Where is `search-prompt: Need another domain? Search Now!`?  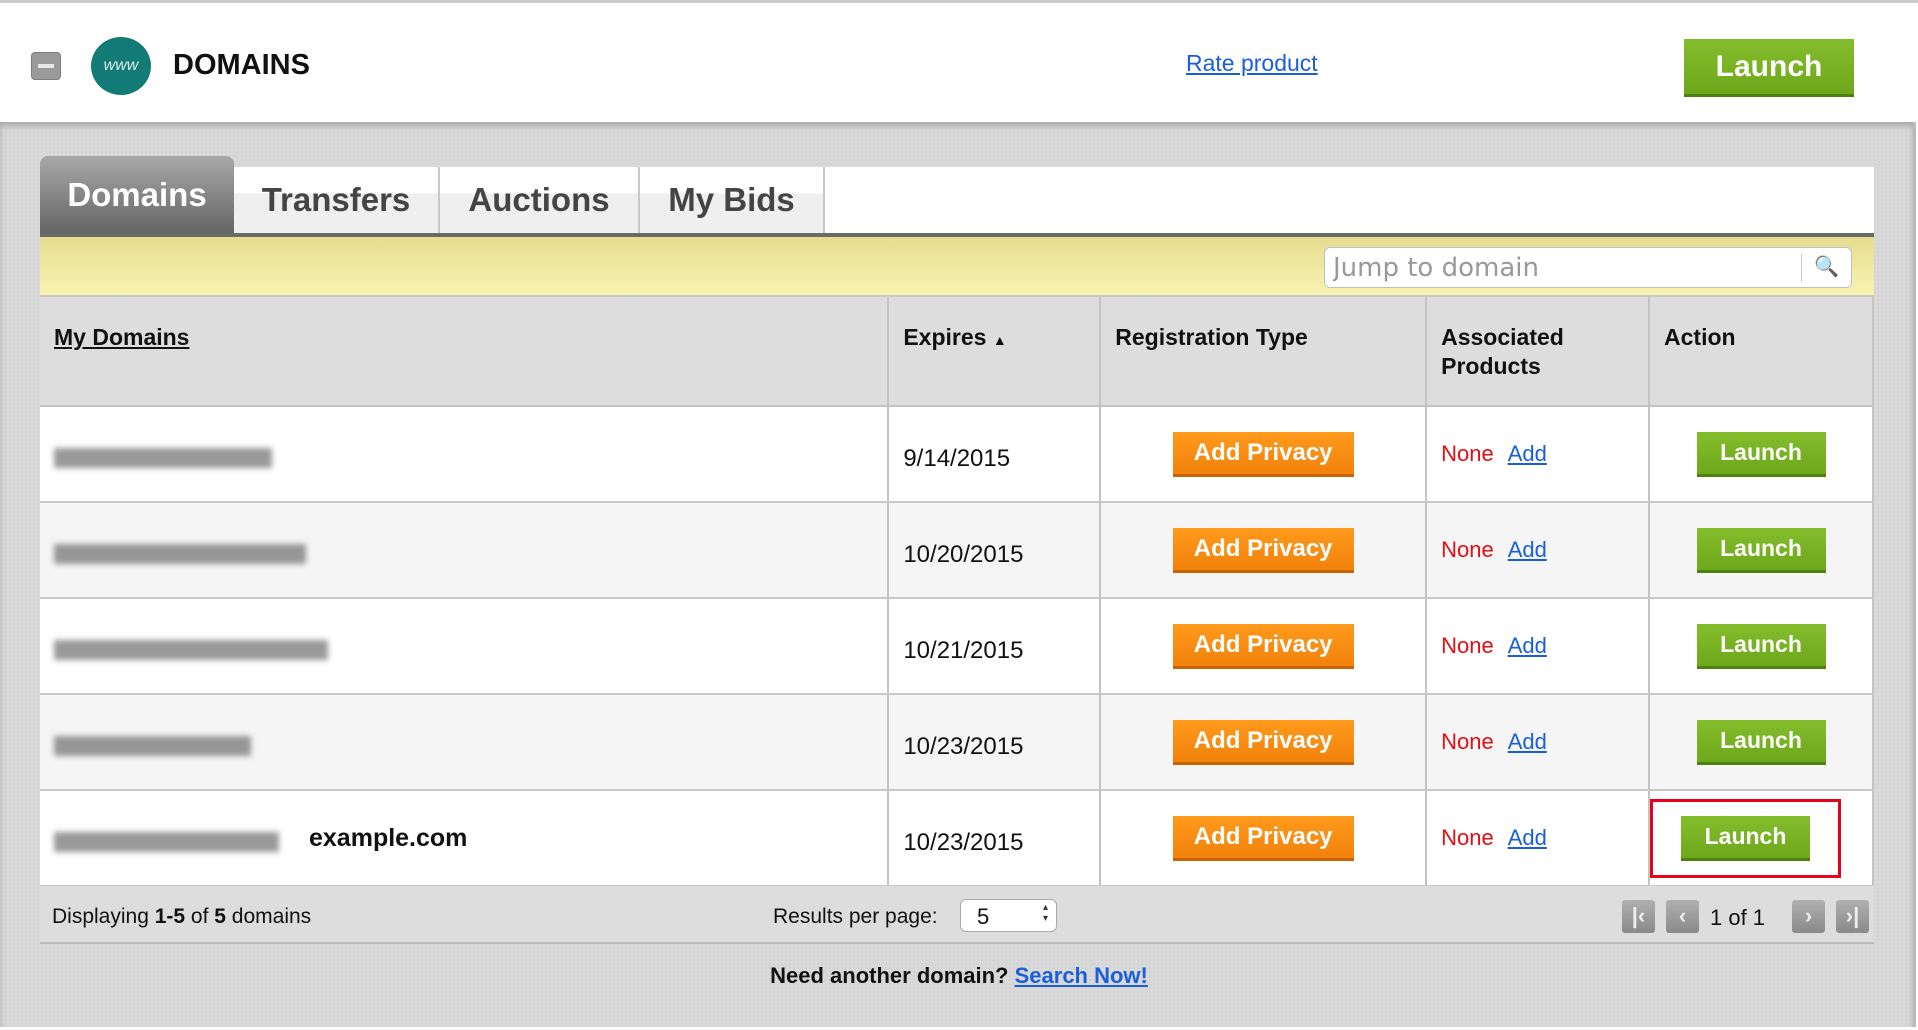 search-prompt: Need another domain? Search Now! is located at coordinates (959, 976).